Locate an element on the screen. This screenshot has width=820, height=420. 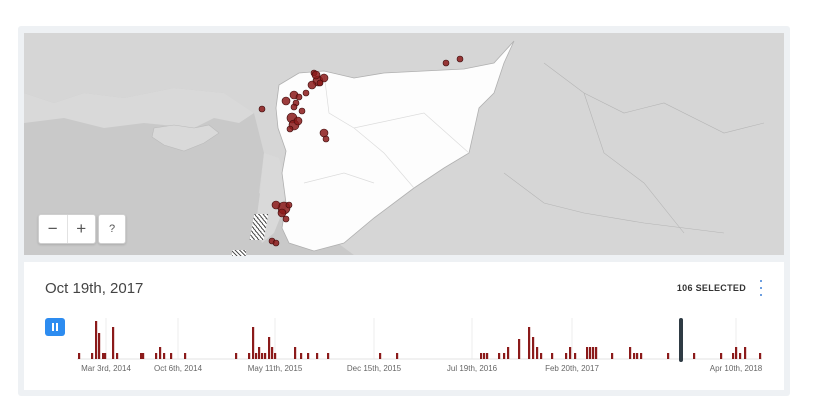
zoom-out-button: − is located at coordinates (52, 228).